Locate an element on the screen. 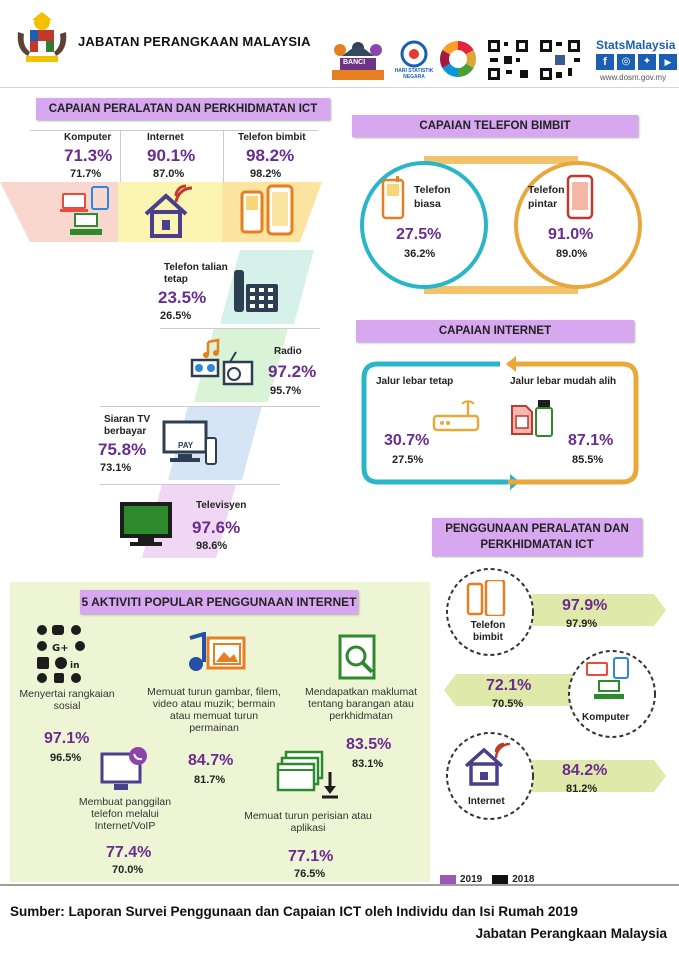 The height and width of the screenshot is (960, 679). ict-label-tv: Televisyen is located at coordinates (221, 505).